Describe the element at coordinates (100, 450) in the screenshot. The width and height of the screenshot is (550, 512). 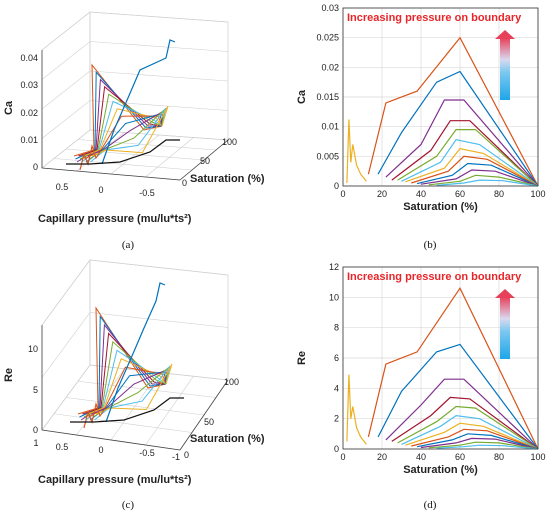
I see `c-x-tick-2: 0` at that location.